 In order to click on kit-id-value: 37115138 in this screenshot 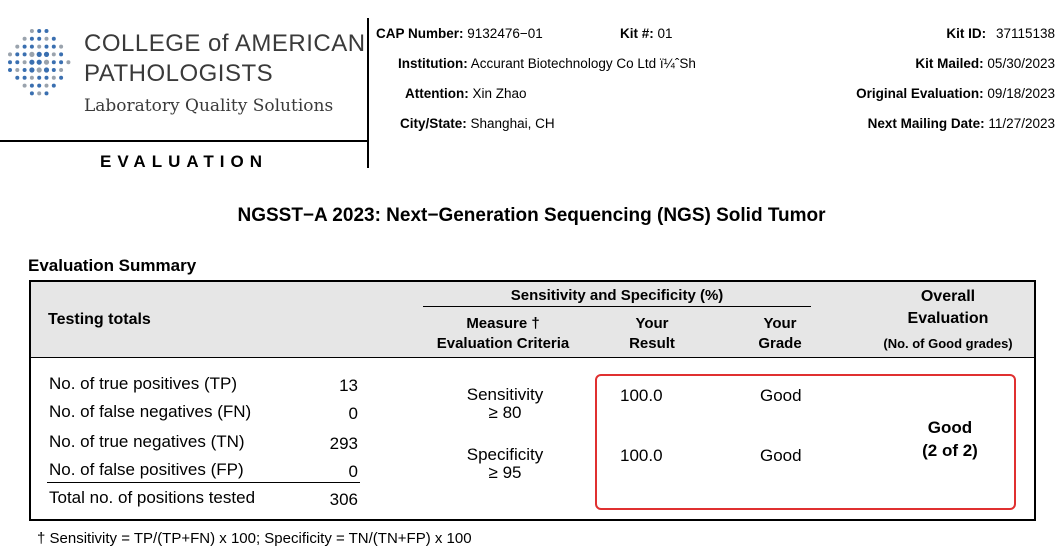, I will do `click(1025, 33)`.